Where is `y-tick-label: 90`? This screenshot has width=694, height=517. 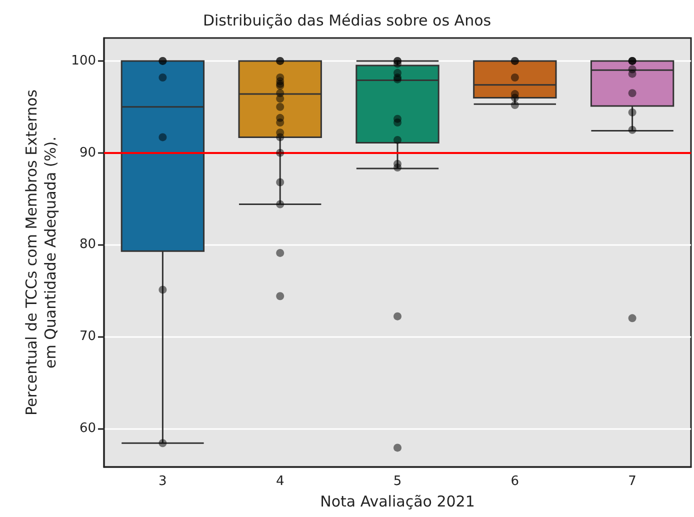 y-tick-label: 90 is located at coordinates (87, 152).